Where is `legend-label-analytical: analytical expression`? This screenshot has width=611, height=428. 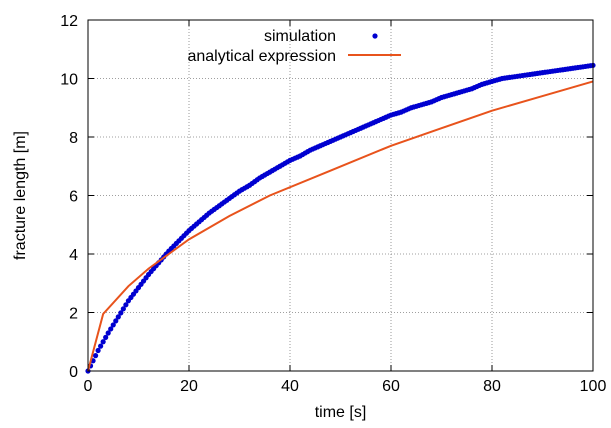
legend-label-analytical: analytical expression is located at coordinates (261, 56).